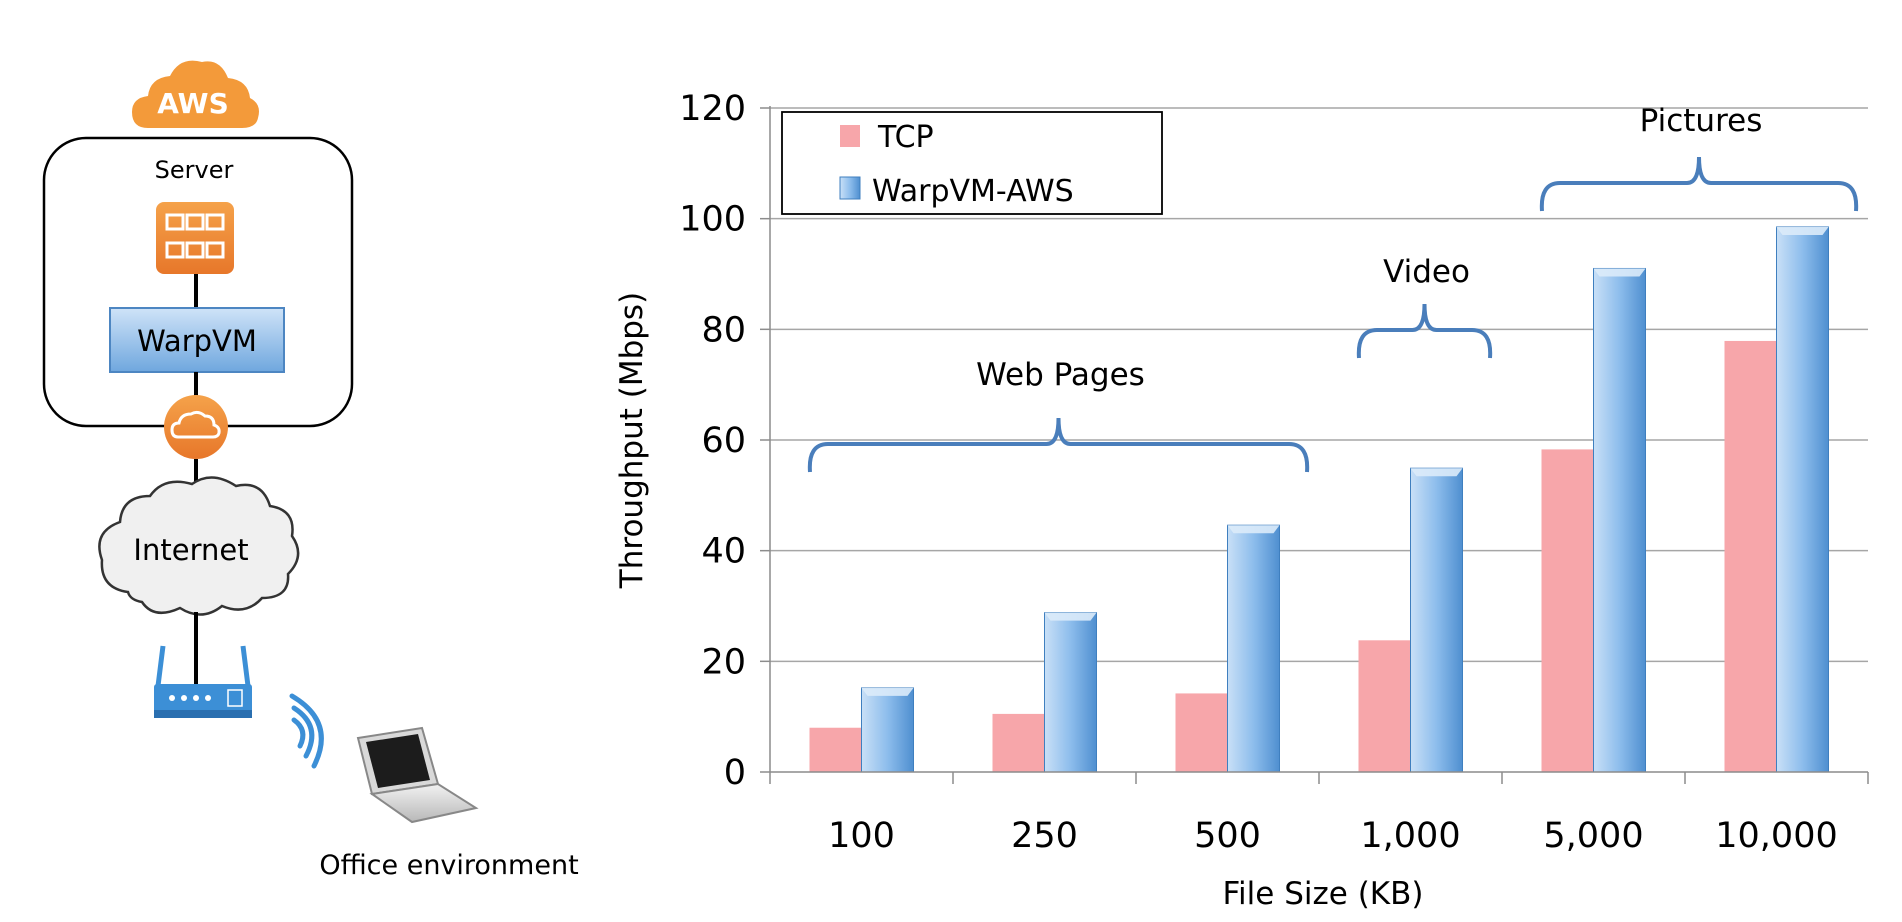 The height and width of the screenshot is (922, 1902). Describe the element at coordinates (194, 170) in the screenshot. I see `server-label: Server` at that location.